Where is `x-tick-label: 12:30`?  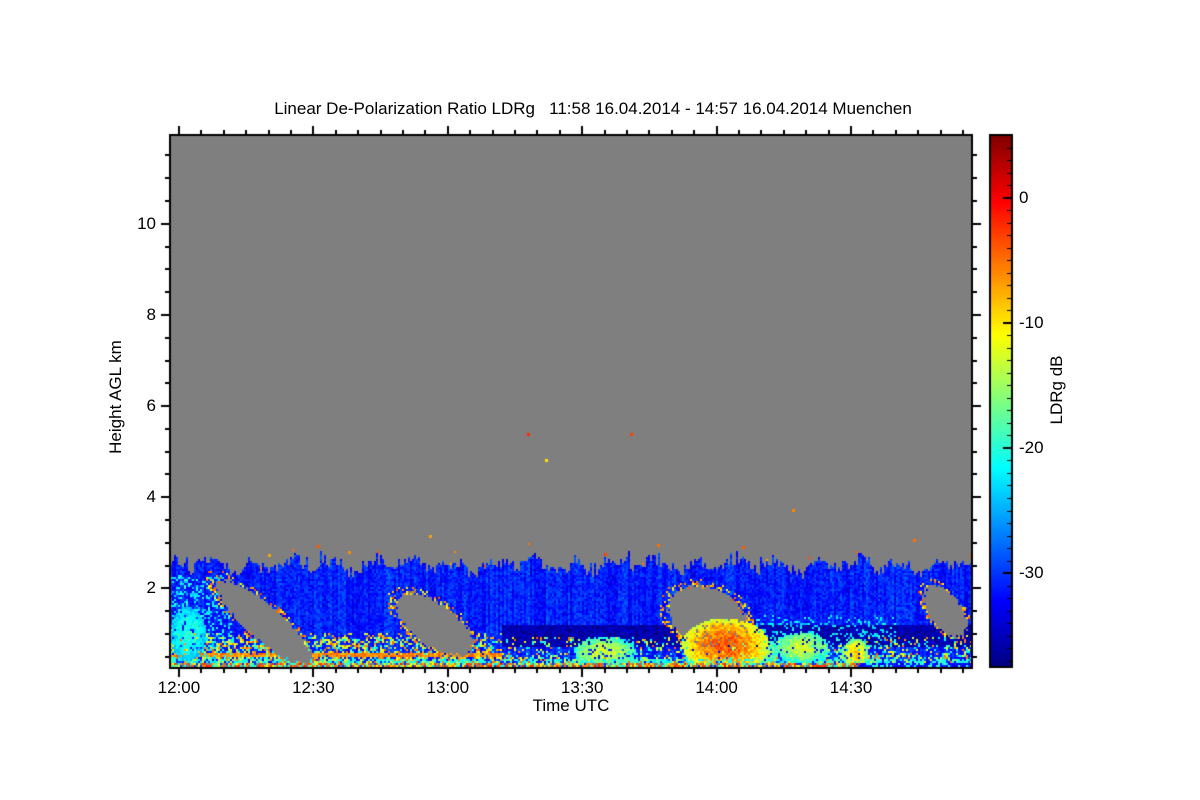 x-tick-label: 12:30 is located at coordinates (313, 687).